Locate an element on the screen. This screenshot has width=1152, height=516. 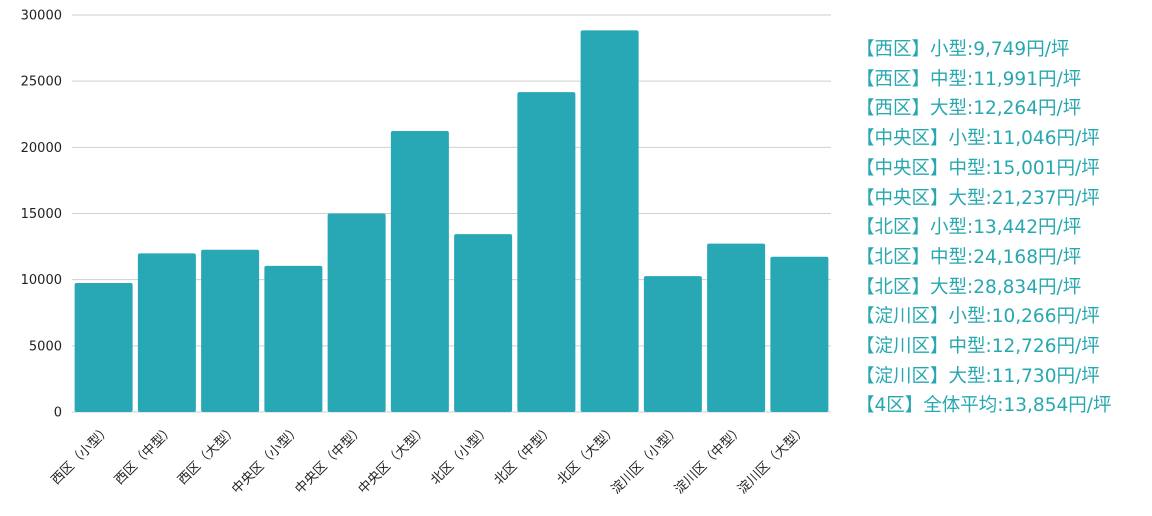
x-category-label: 西区（大型） is located at coordinates (208, 455).